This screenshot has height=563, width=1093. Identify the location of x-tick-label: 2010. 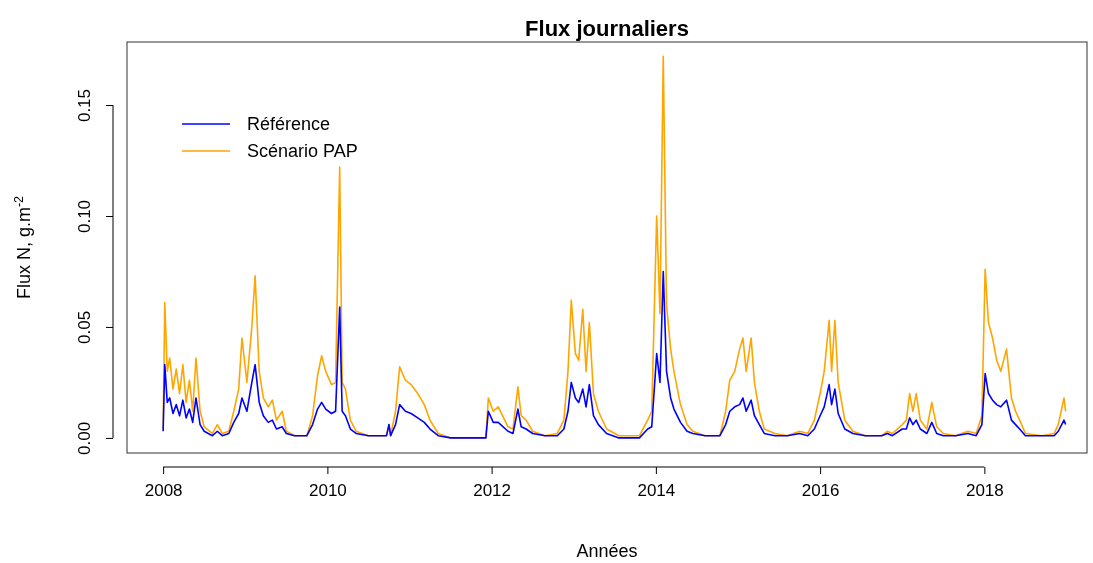
(327, 490).